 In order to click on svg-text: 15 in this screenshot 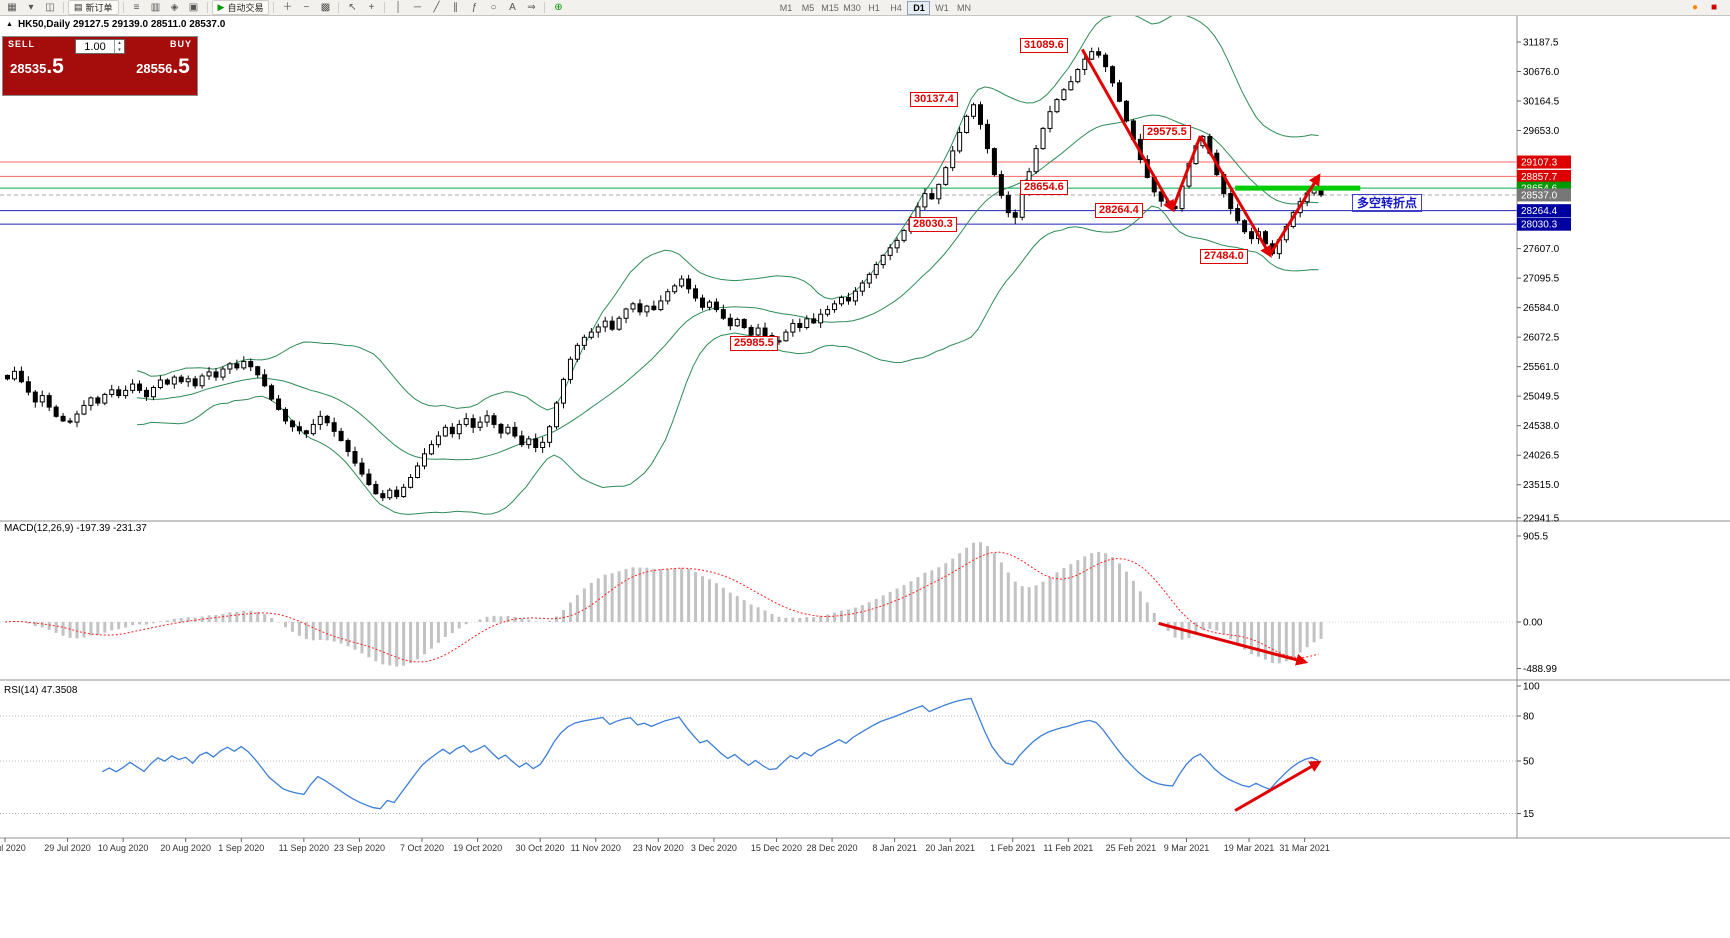, I will do `click(1529, 814)`.